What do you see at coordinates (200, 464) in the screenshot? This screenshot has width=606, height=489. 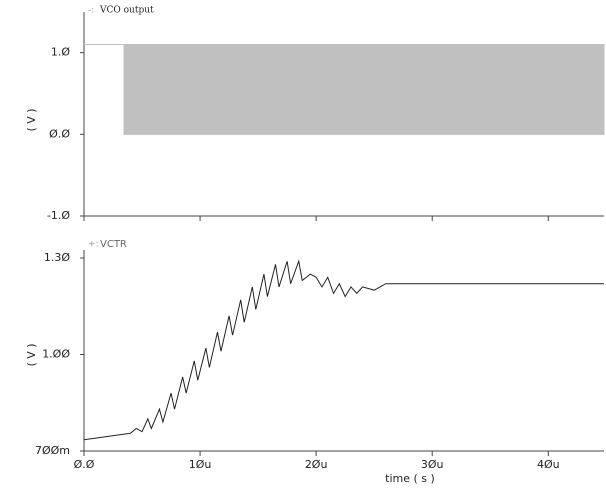 I see `x-tick-label: 1Øu` at bounding box center [200, 464].